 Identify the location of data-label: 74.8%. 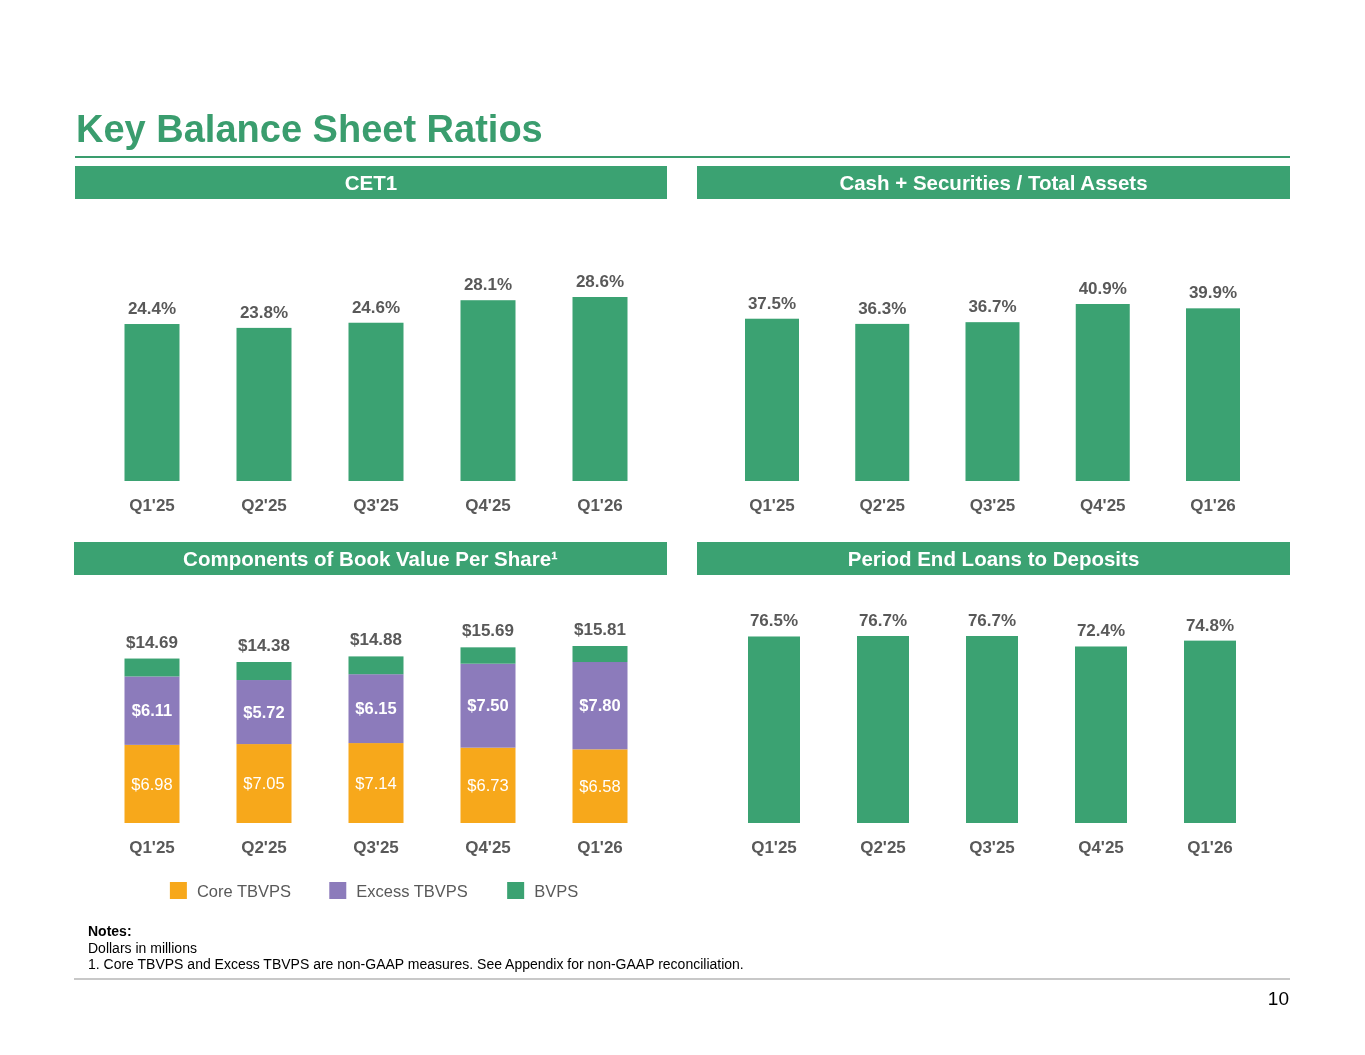
(1210, 625).